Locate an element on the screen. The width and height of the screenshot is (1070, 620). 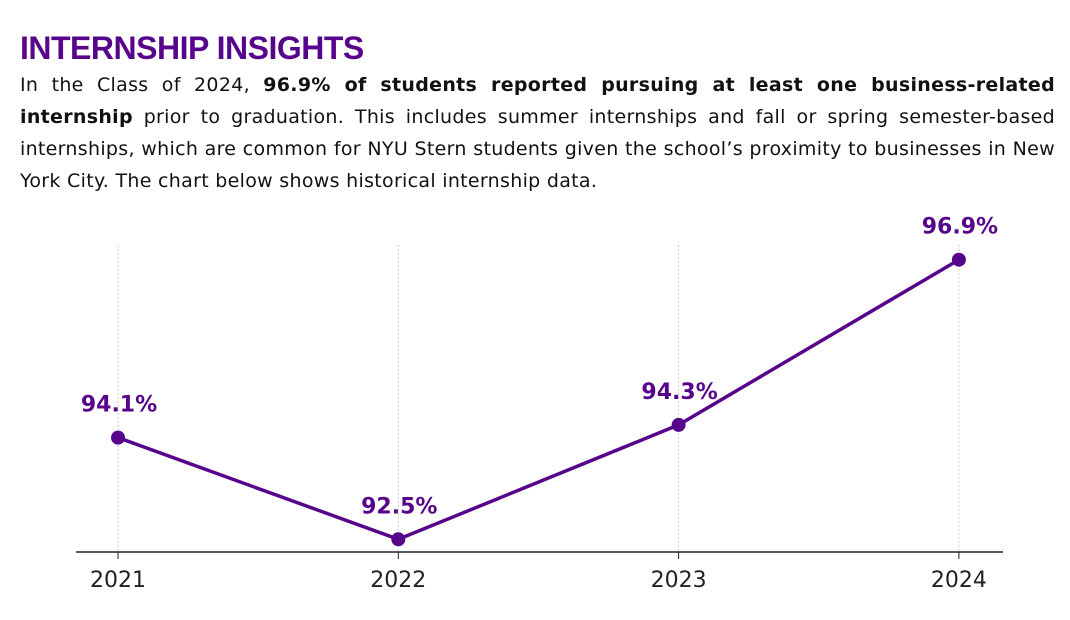
data-label: 94.3% is located at coordinates (679, 392).